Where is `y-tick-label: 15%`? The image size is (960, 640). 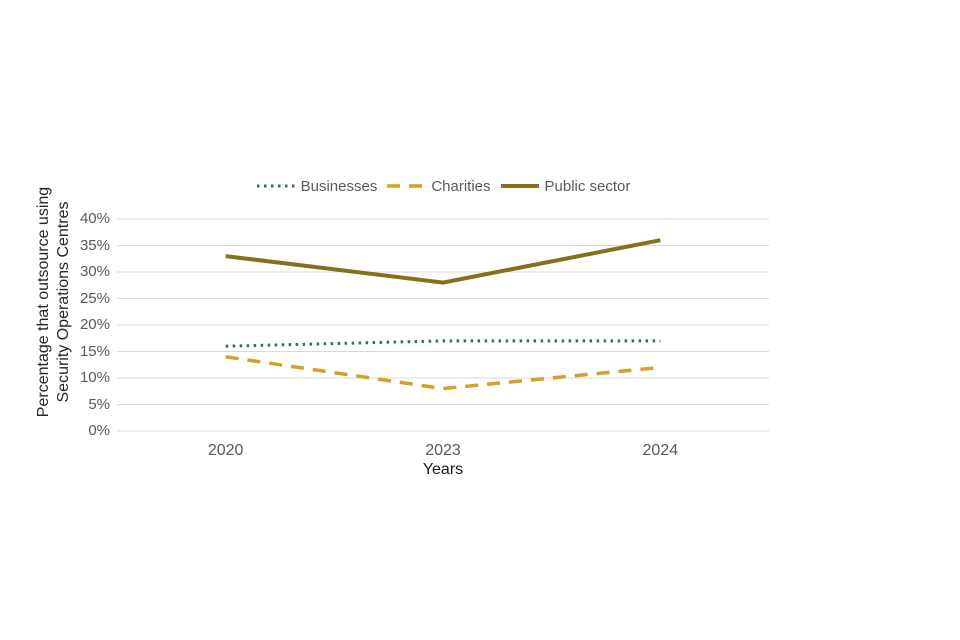
y-tick-label: 15% is located at coordinates (94, 351).